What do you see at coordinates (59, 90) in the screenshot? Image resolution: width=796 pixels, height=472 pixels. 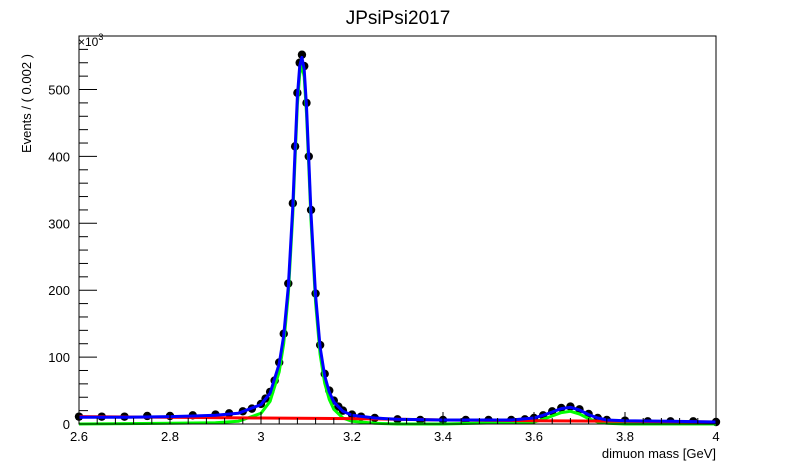 I see `y-tick-label: 500` at bounding box center [59, 90].